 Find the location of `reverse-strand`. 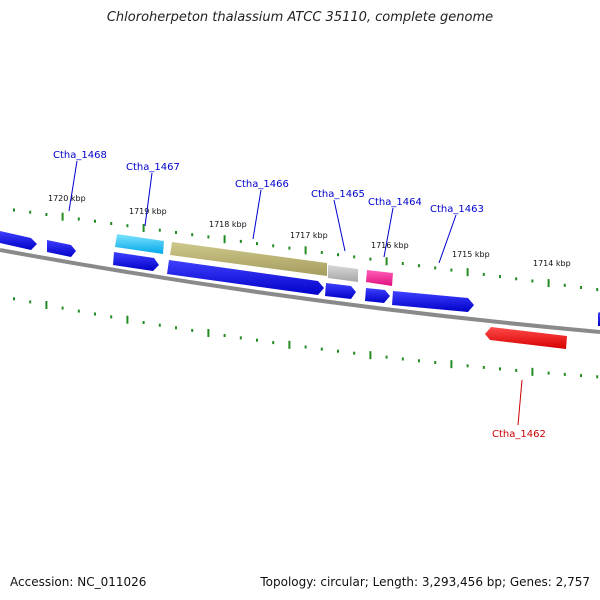

reverse-strand is located at coordinates (356, 300).